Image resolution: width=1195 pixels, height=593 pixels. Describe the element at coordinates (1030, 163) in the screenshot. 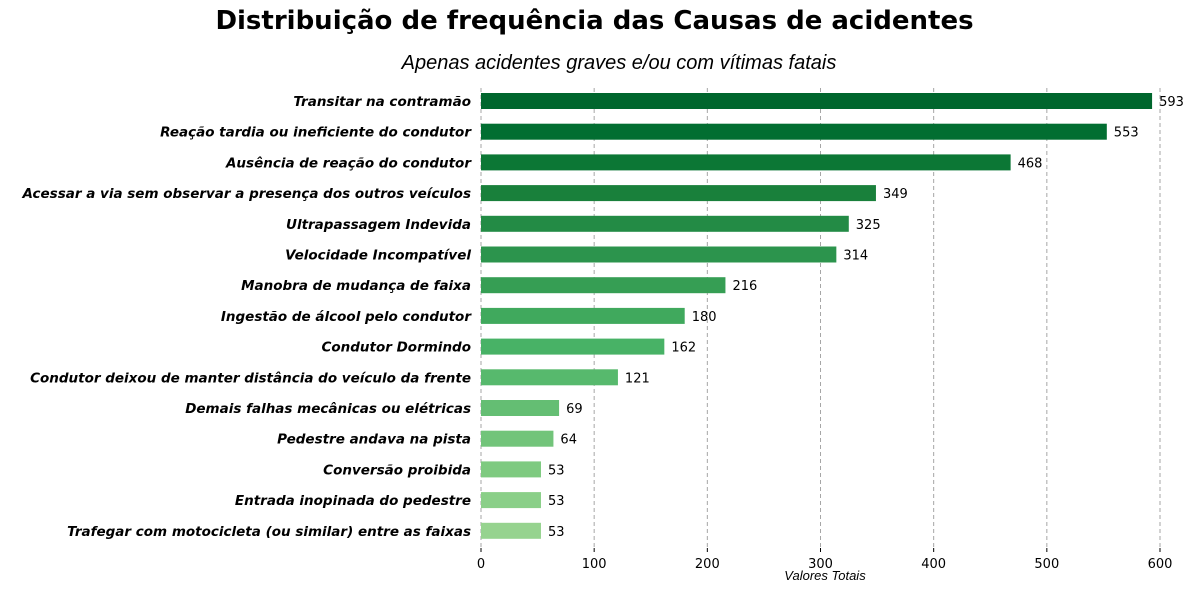

I see `value-label: 468` at that location.